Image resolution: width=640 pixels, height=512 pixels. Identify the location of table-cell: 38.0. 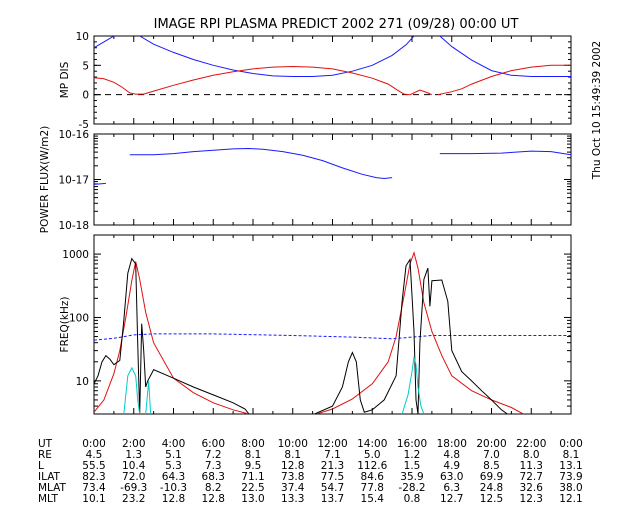
(570, 488).